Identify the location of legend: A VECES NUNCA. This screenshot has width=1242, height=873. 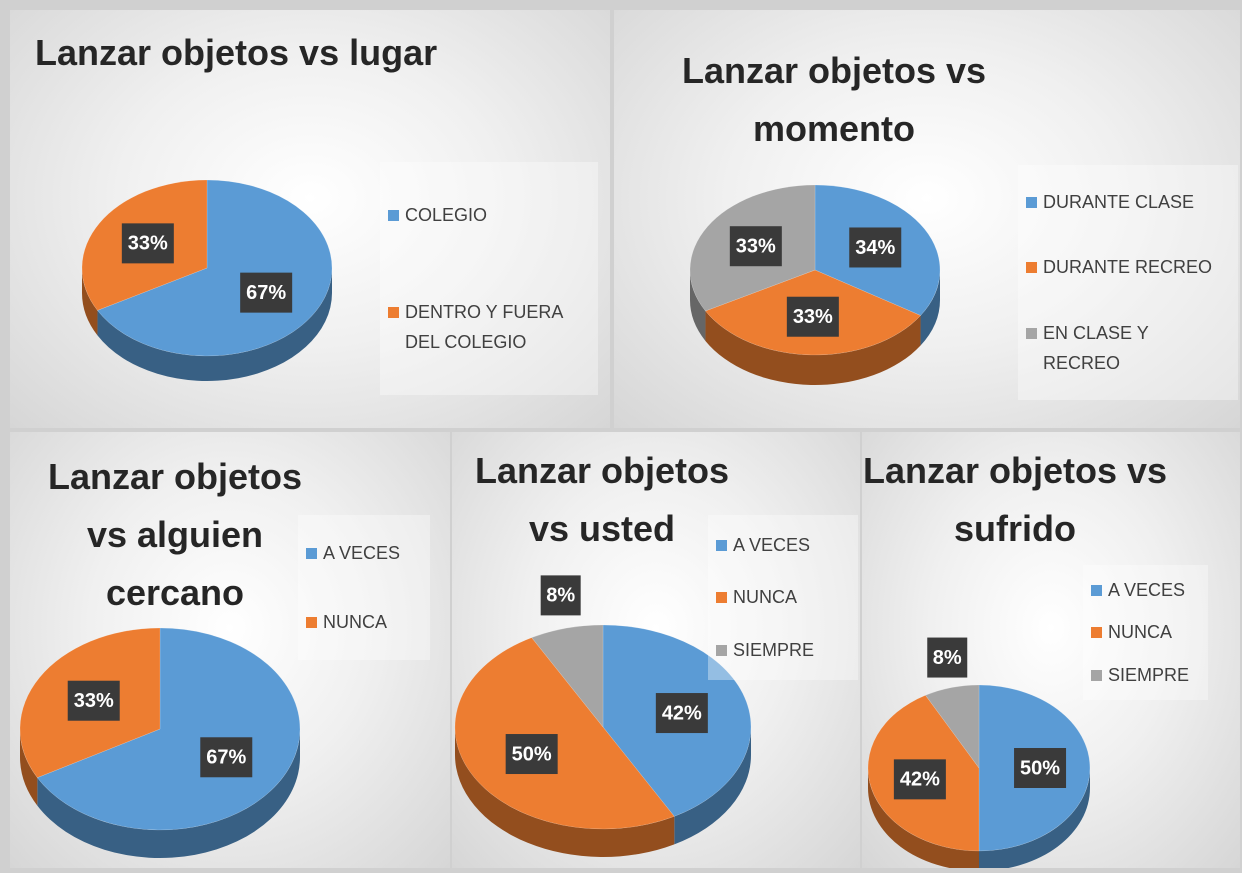
(364, 587).